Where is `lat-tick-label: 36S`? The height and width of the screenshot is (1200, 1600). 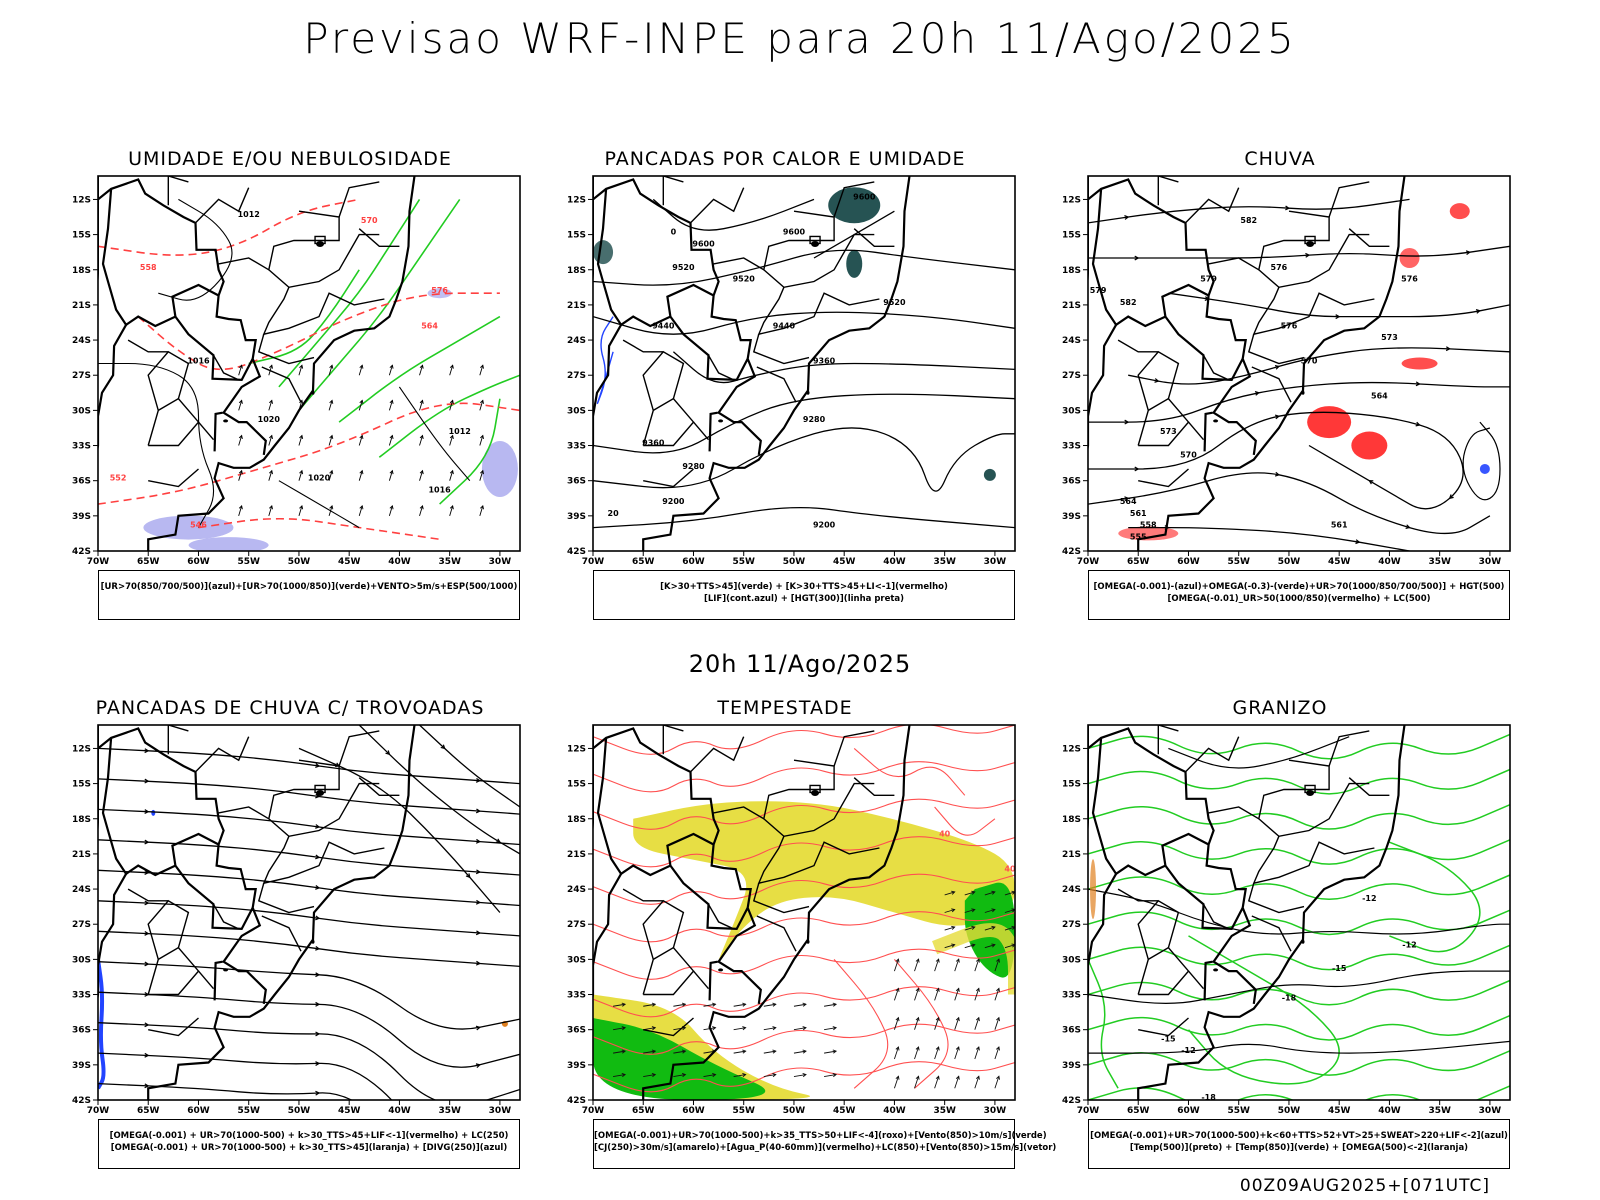
lat-tick-label: 36S is located at coordinates (81, 482).